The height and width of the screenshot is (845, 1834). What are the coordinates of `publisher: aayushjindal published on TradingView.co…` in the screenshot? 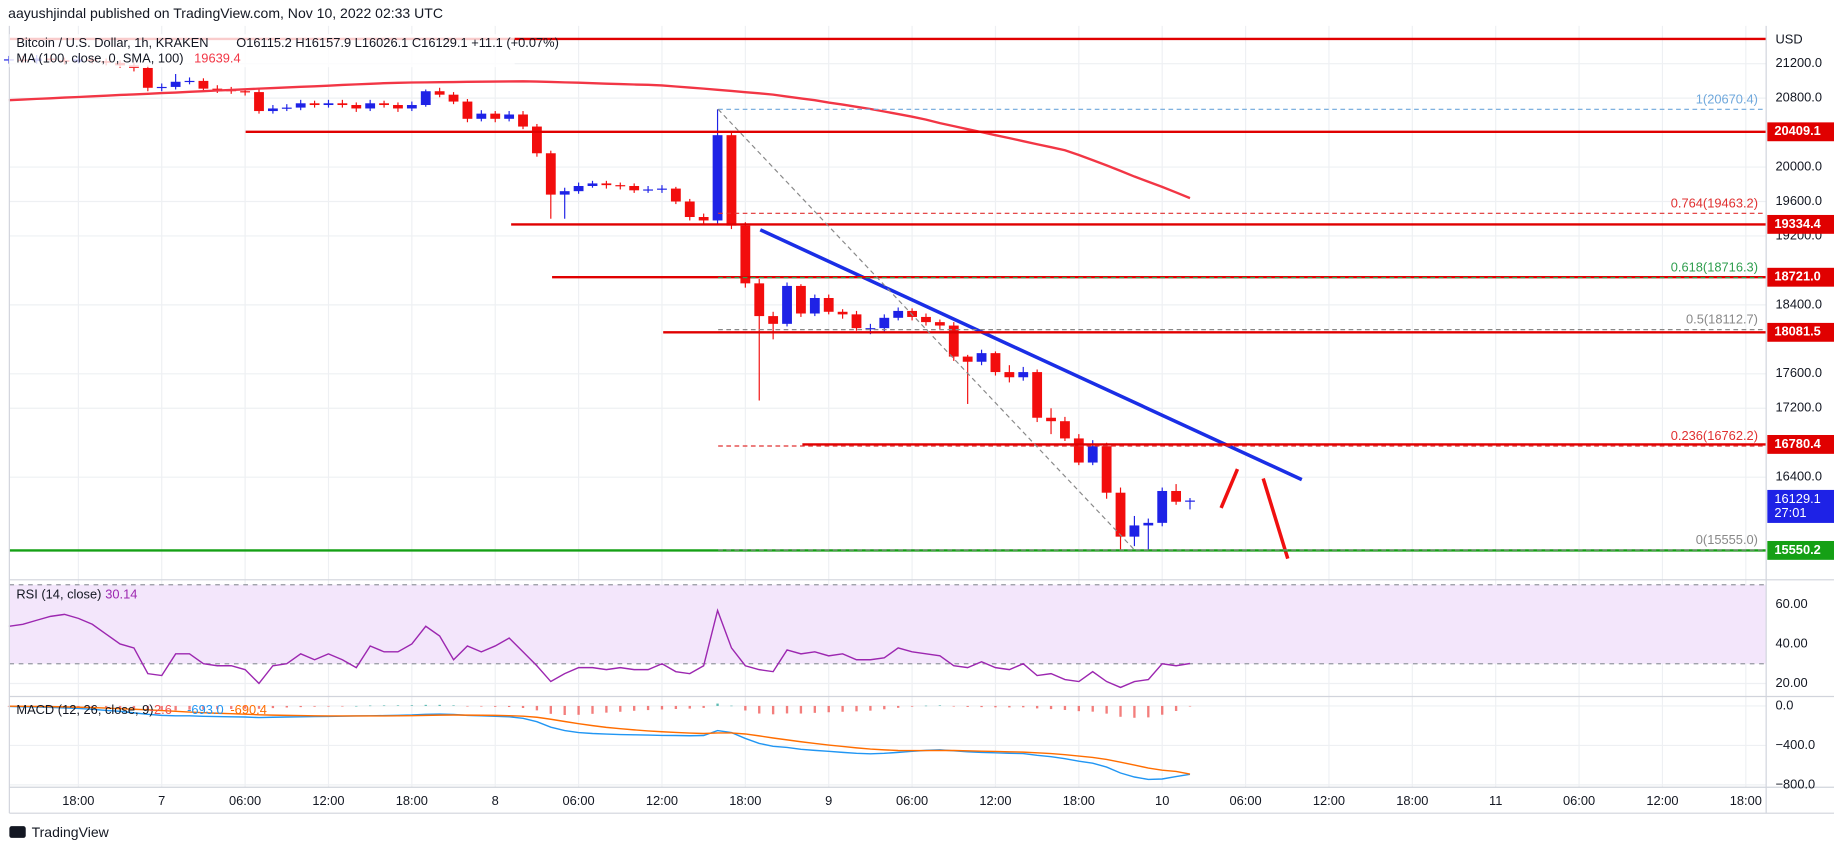 It's located at (225, 13).